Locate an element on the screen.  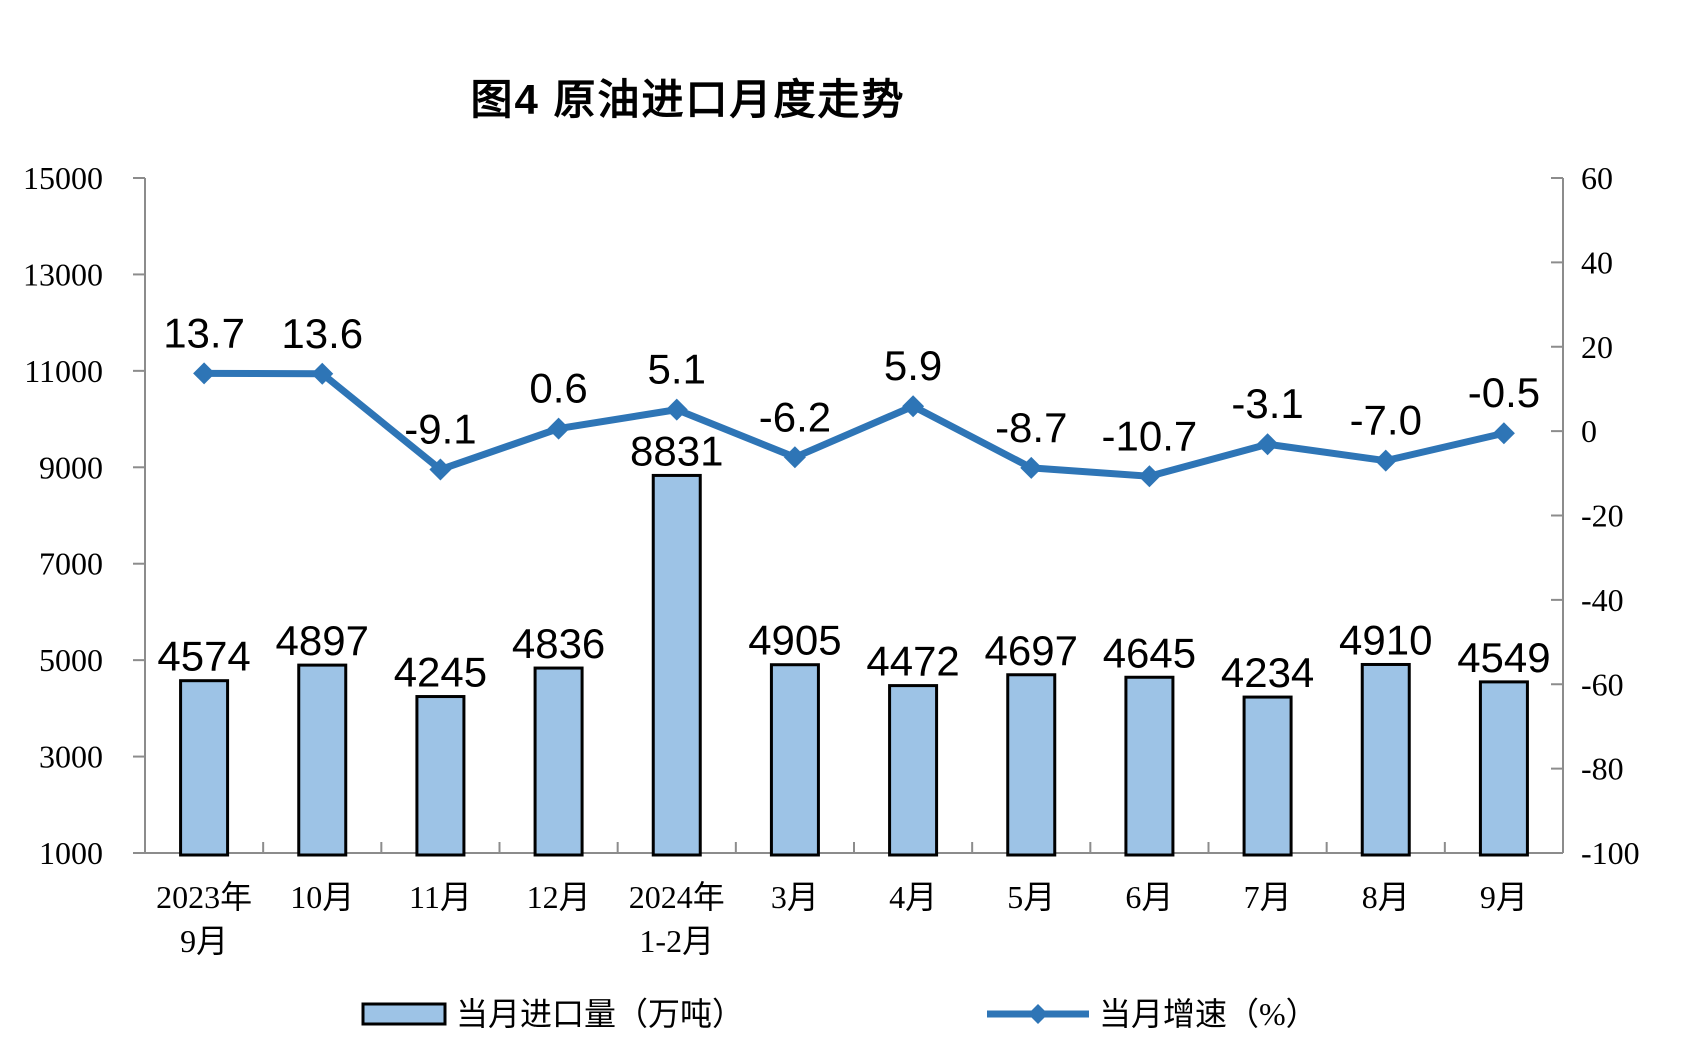
x-axis-category-label: 4月 is located at coordinates (913, 897).